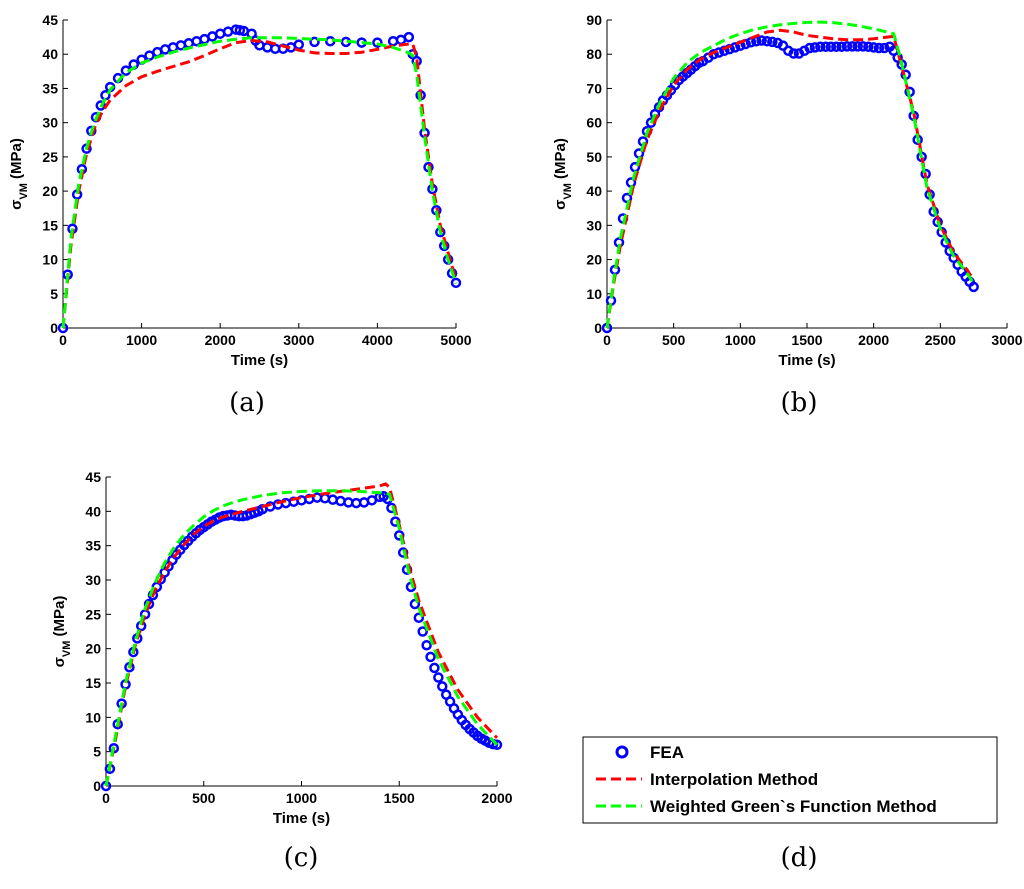 The image size is (1024, 889). I want to click on legend-fea-label: FEA, so click(667, 752).